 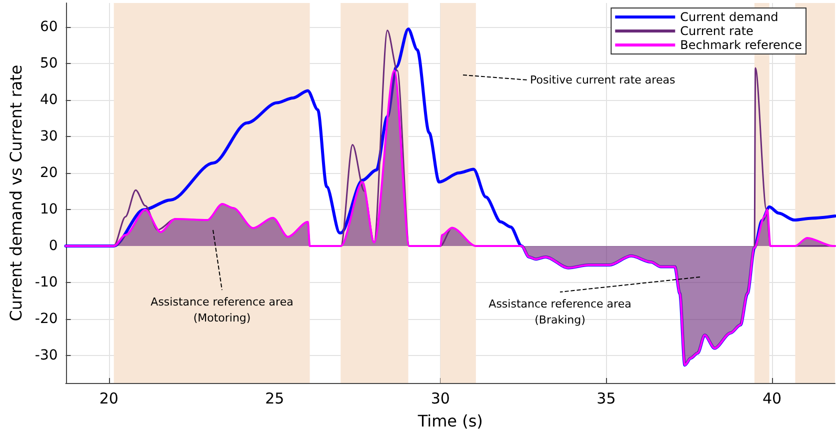 I want to click on y-tick-label: 10, so click(x=49, y=209).